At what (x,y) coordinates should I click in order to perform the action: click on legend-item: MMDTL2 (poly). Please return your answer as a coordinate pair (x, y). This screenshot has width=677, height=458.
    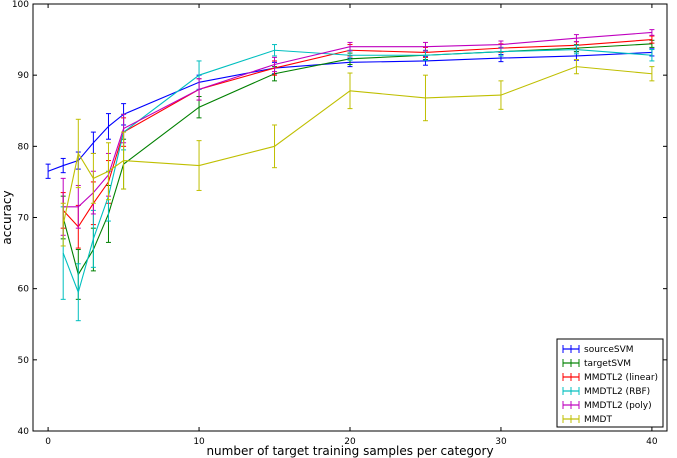
    Looking at the image, I should click on (607, 406).